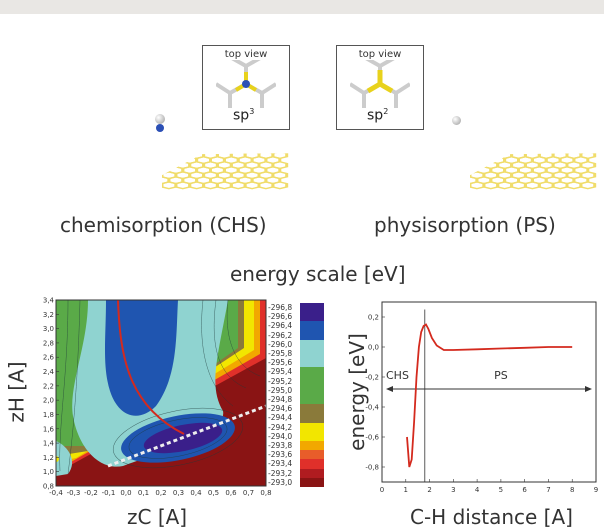 The width and height of the screenshot is (604, 529). What do you see at coordinates (56, 493) in the screenshot?
I see `contour-xtick: -0,4` at bounding box center [56, 493].